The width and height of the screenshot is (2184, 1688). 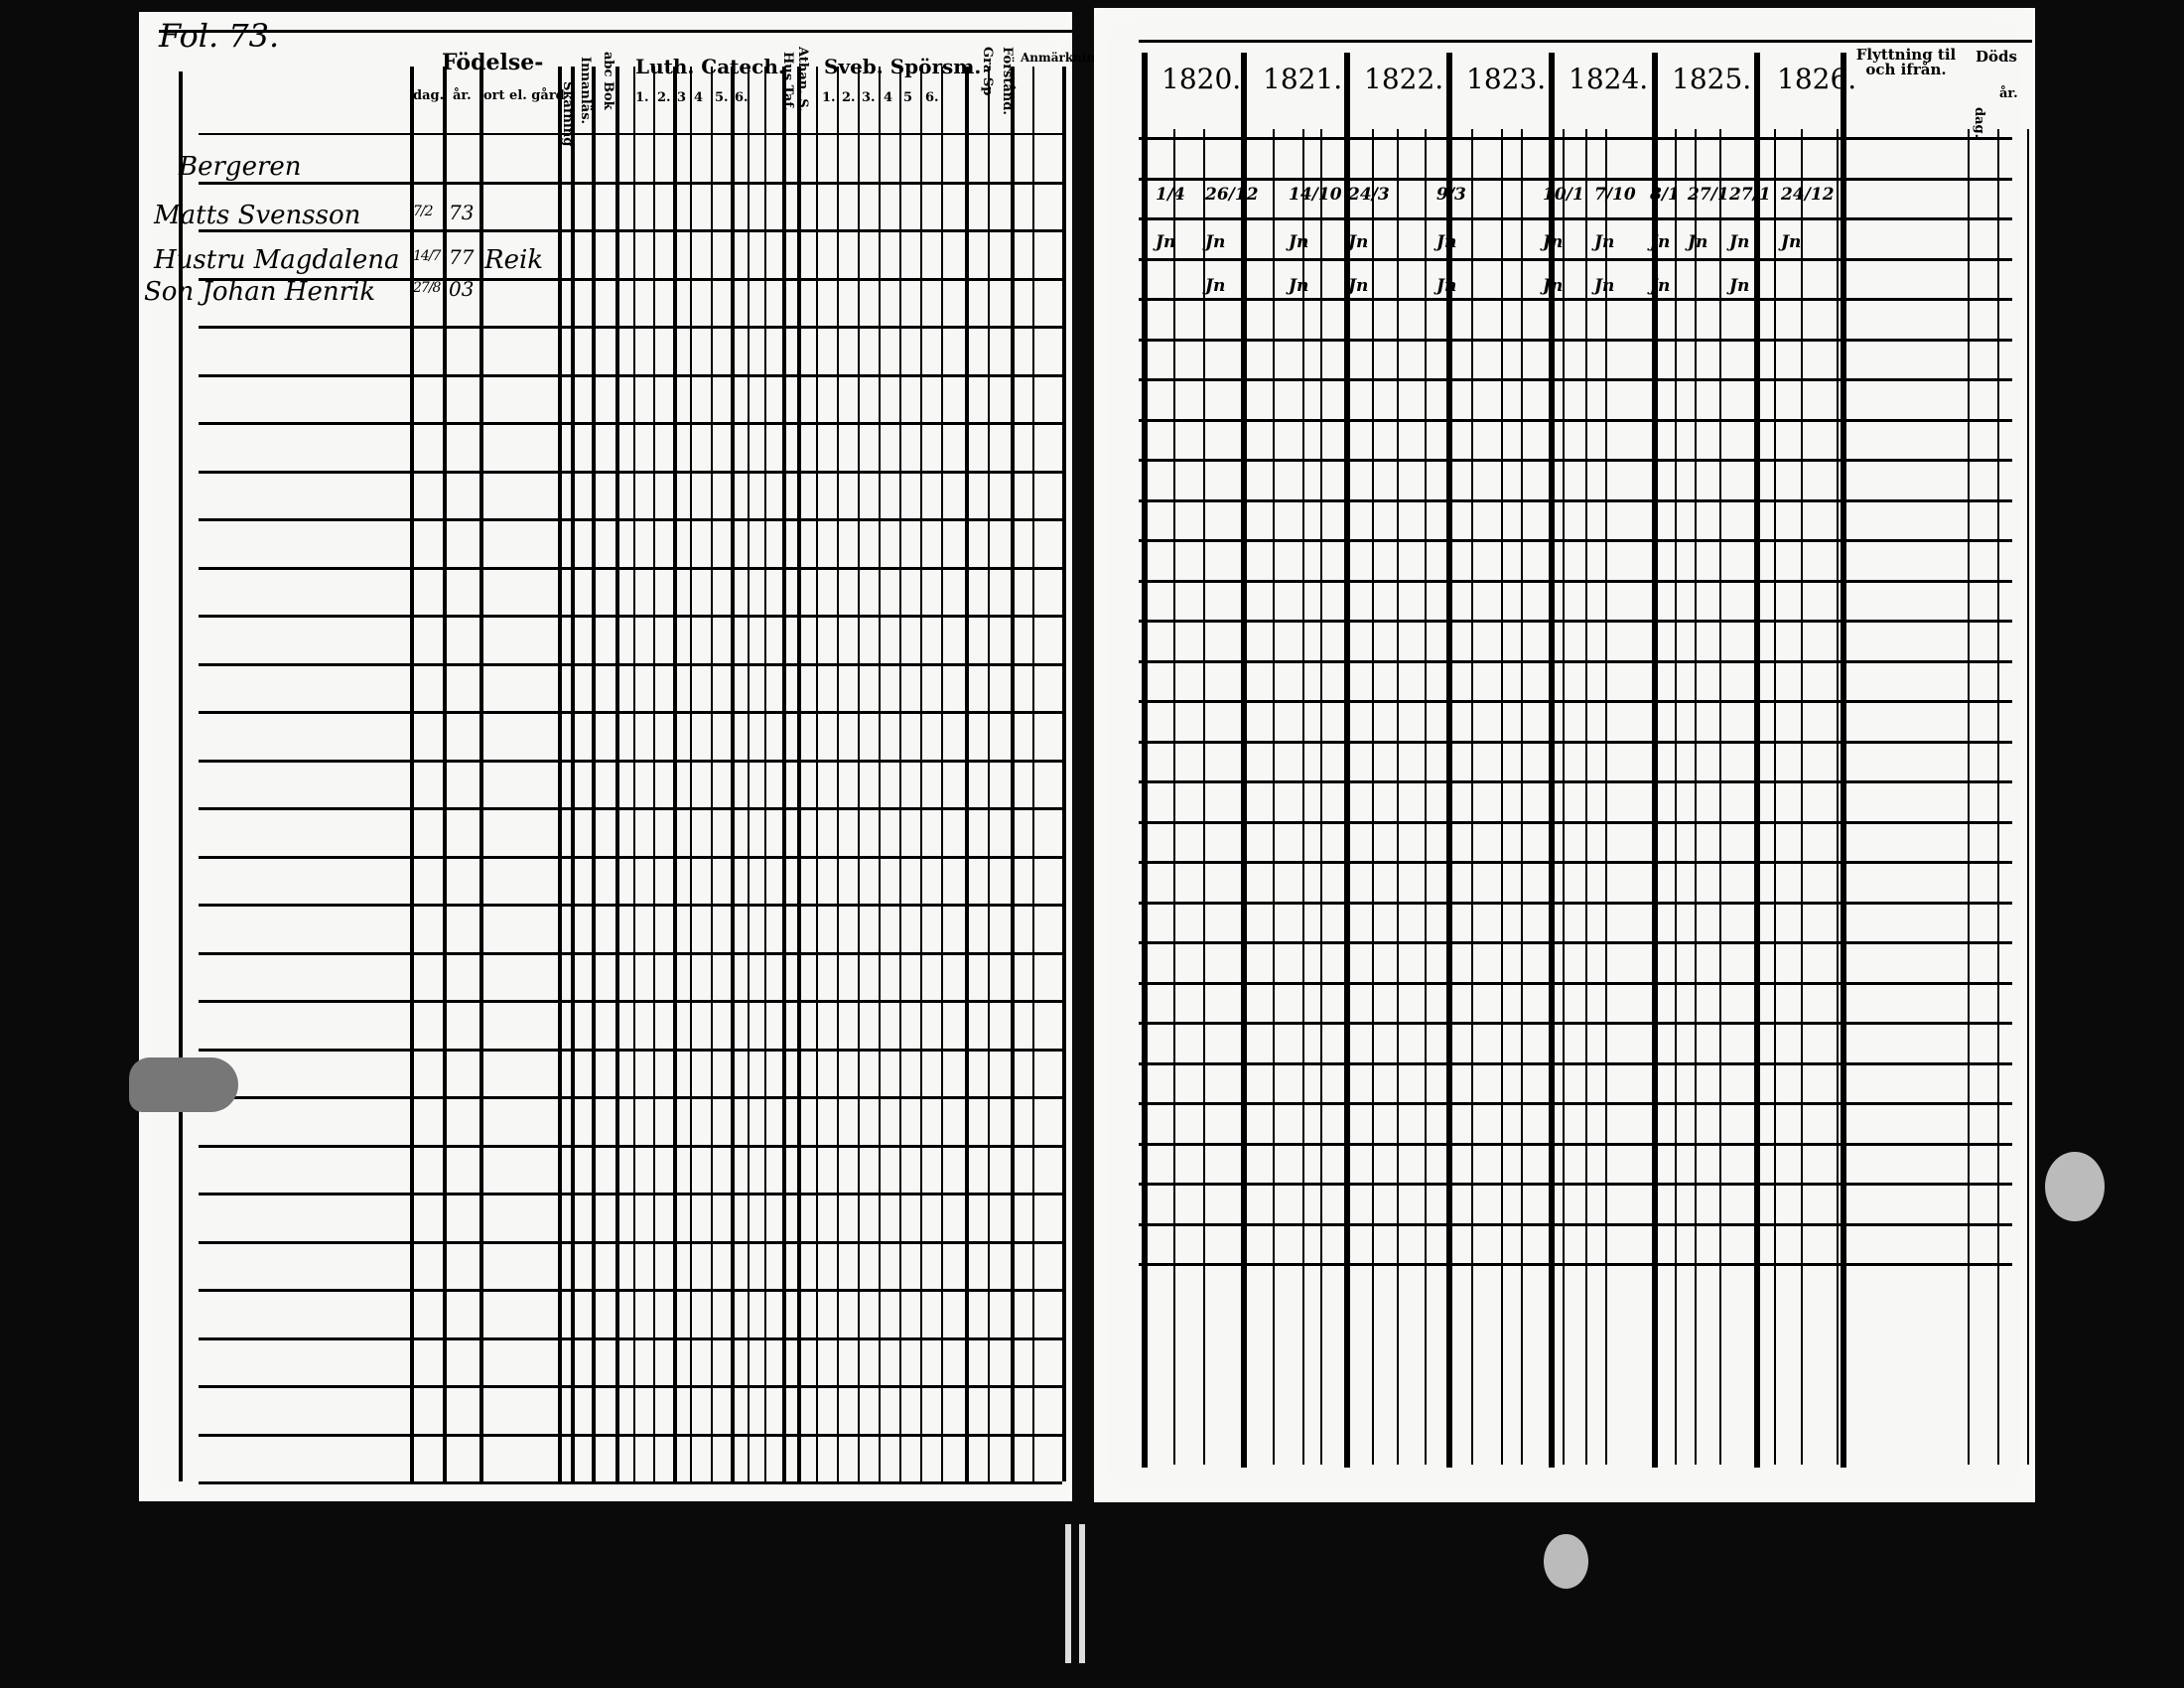 I want to click on attendance-mark: 1/4, so click(x=1170, y=195).